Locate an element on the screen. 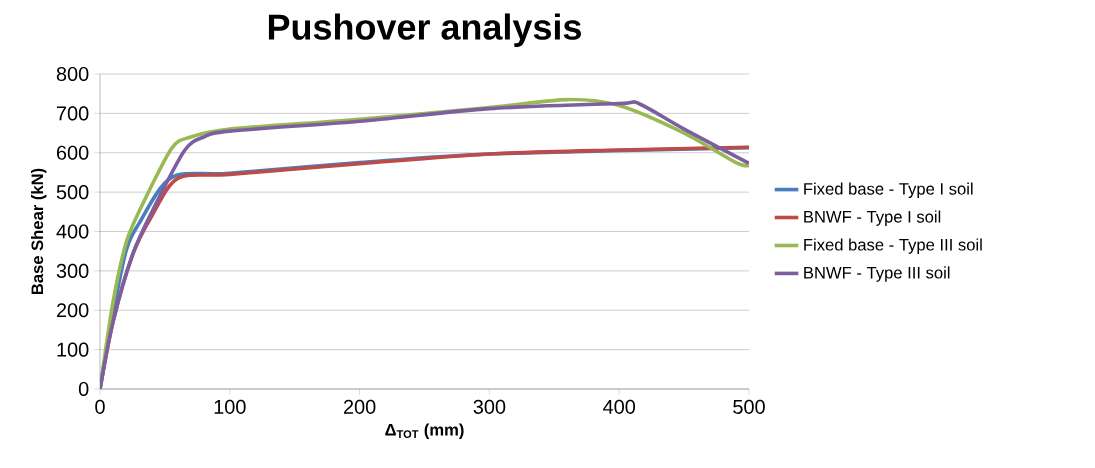 This screenshot has width=1095, height=468. chart-title: Pushover analysis is located at coordinates (424, 30).